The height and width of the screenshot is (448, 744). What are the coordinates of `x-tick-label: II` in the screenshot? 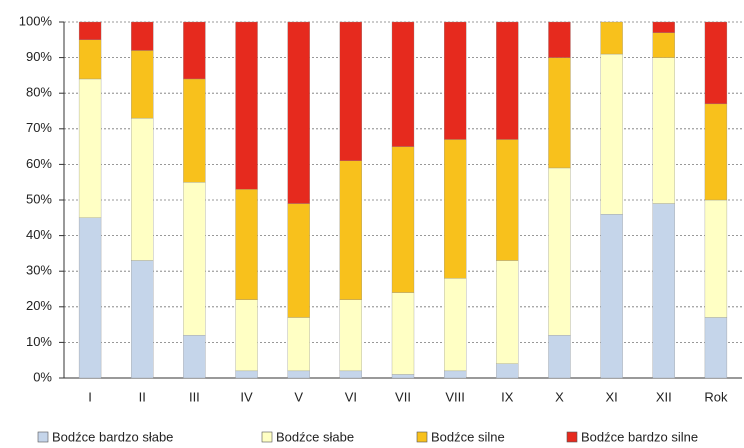 It's located at (142, 396).